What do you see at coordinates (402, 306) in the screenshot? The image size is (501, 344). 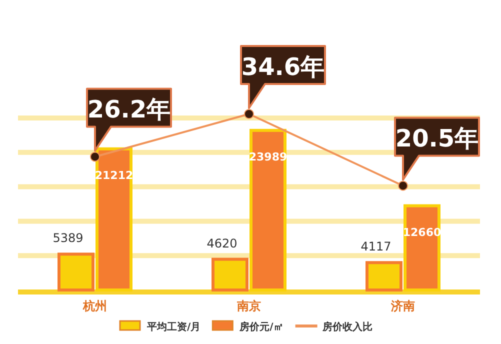 I see `x-tick-label: 济南` at bounding box center [402, 306].